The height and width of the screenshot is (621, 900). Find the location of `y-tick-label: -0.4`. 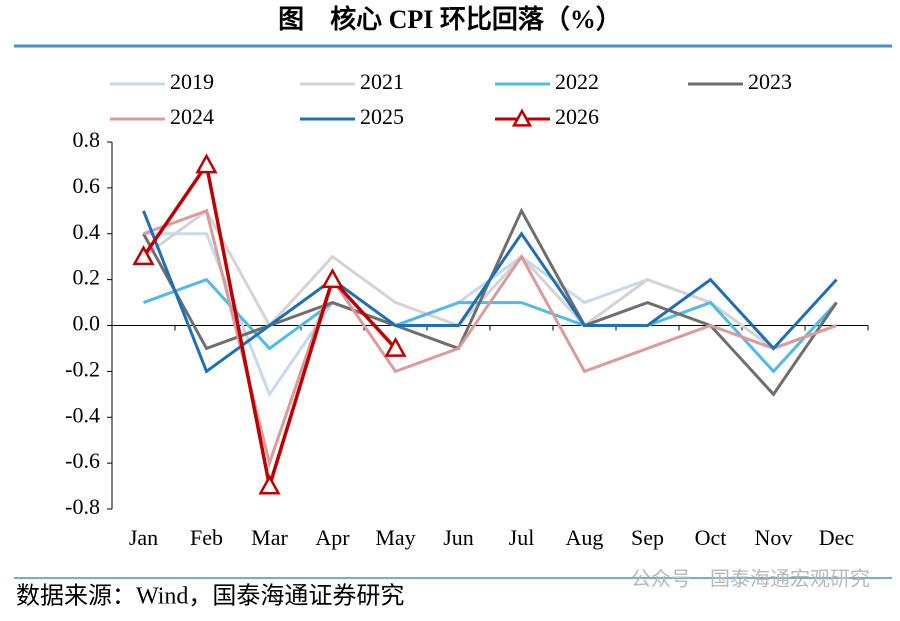

y-tick-label: -0.4 is located at coordinates (82, 414).